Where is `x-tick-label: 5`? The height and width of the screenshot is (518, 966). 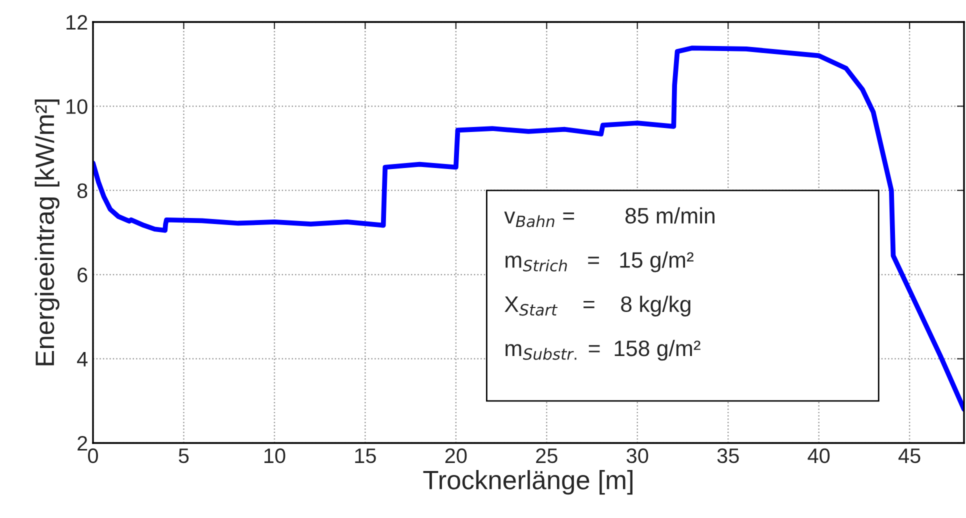 x-tick-label: 5 is located at coordinates (183, 456).